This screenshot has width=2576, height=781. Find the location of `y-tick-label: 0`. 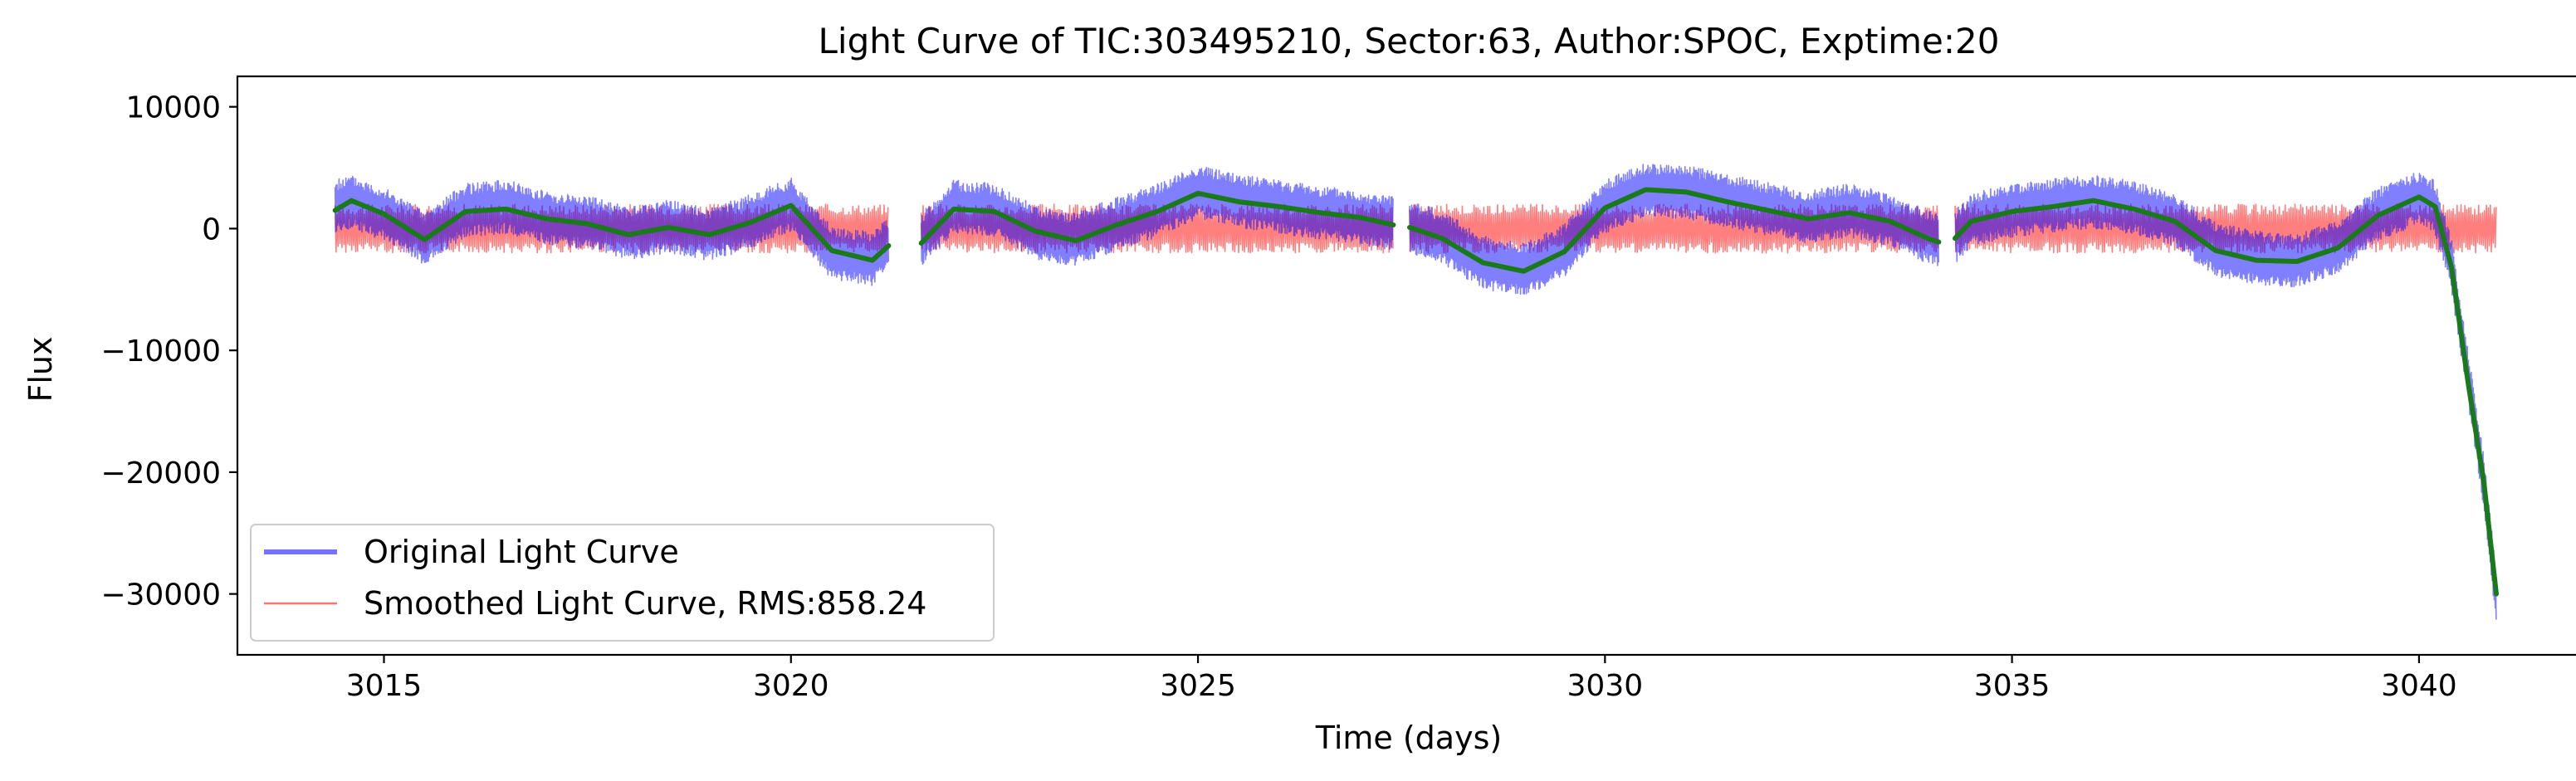

y-tick-label: 0 is located at coordinates (211, 229).